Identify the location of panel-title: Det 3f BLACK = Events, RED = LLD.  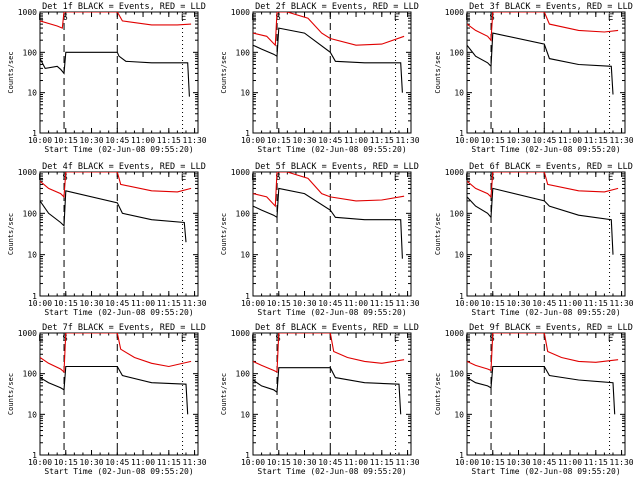
(551, 7).